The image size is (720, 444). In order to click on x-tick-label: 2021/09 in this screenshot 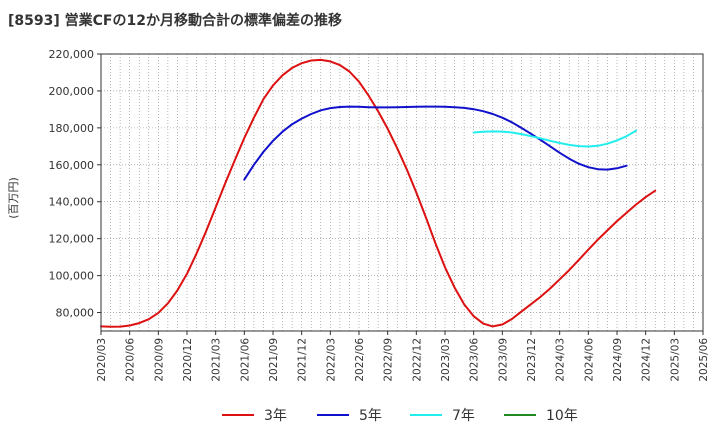, I will do `click(274, 360)`.